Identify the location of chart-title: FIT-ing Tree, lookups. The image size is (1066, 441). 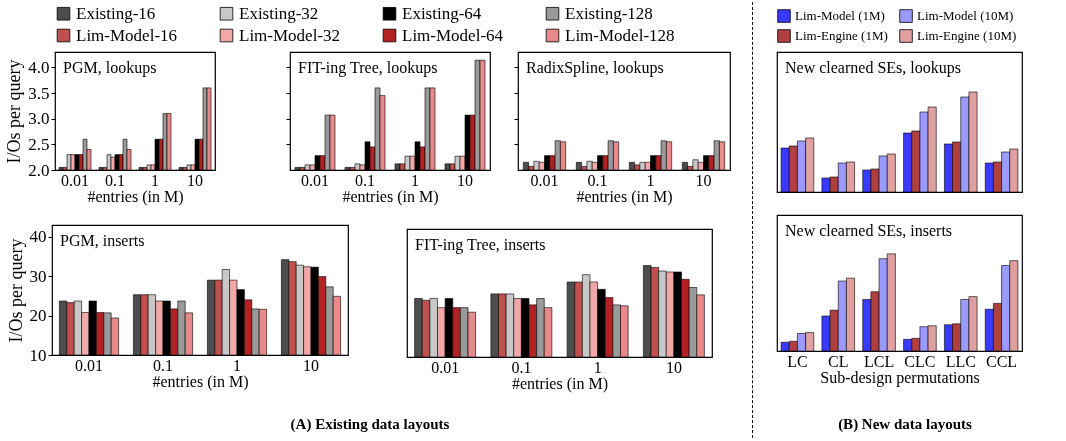
(368, 68).